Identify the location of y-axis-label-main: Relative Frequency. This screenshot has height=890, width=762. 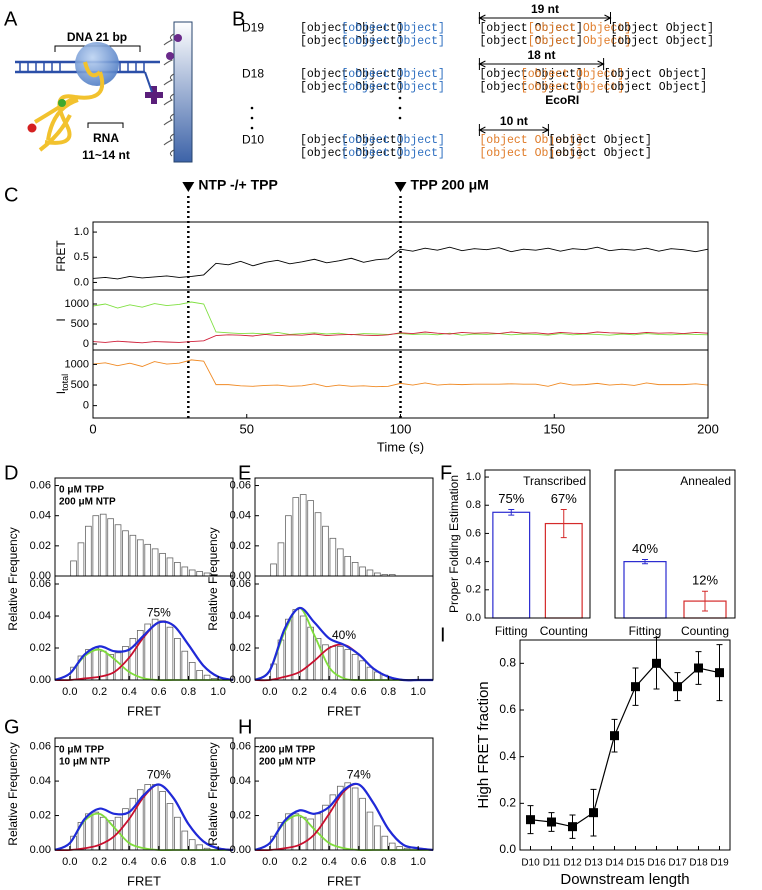
(213, 793).